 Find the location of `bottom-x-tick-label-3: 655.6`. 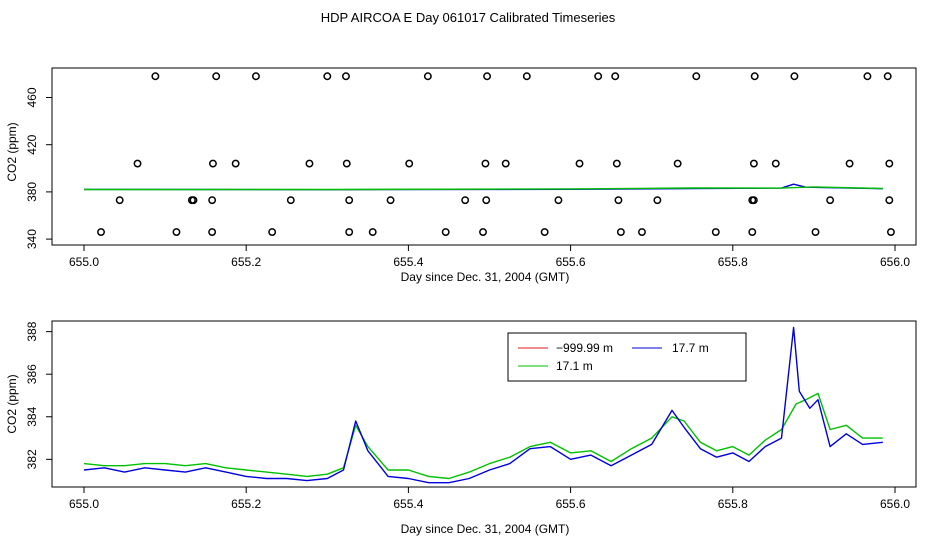

bottom-x-tick-label-3: 655.6 is located at coordinates (571, 504).